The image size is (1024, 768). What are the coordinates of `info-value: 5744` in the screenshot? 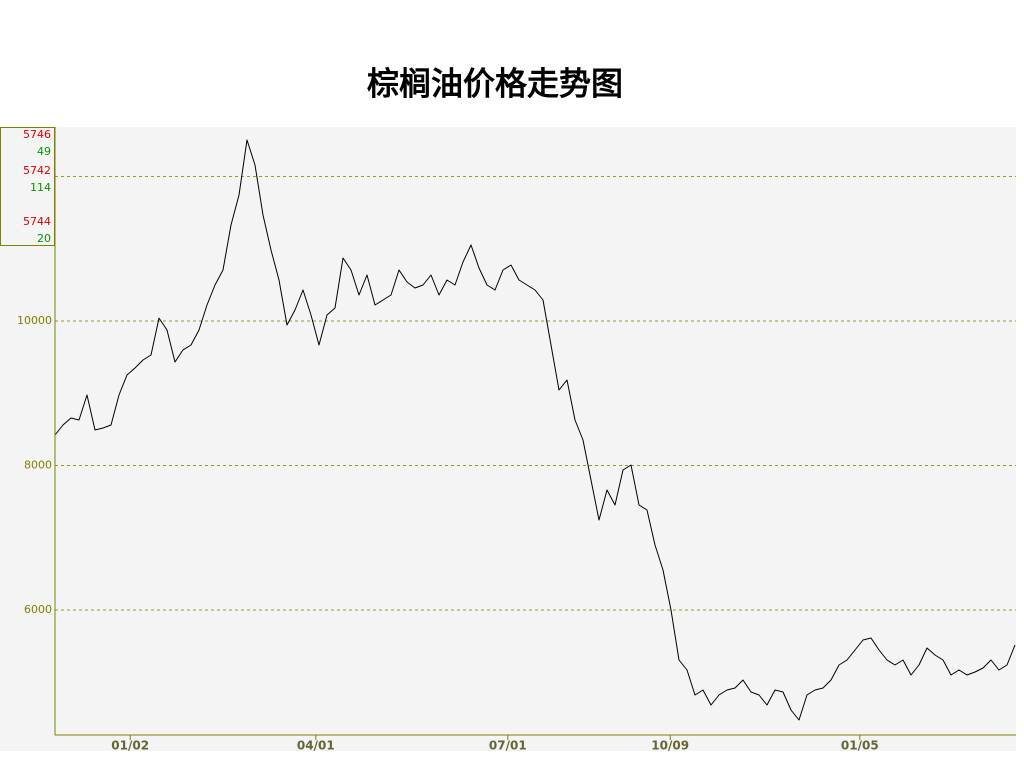 It's located at (37, 221).